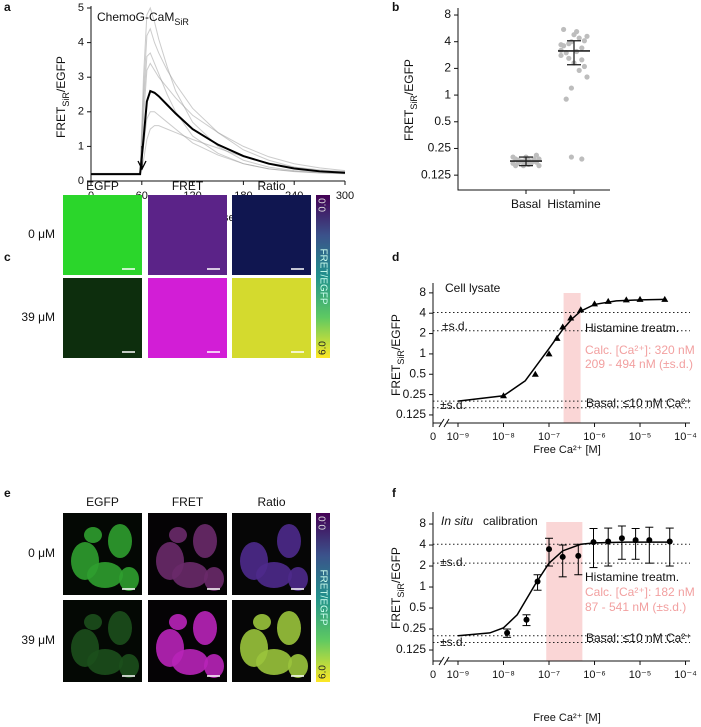 Image resolution: width=701 pixels, height=727 pixels. I want to click on panel-label: d, so click(395, 257).